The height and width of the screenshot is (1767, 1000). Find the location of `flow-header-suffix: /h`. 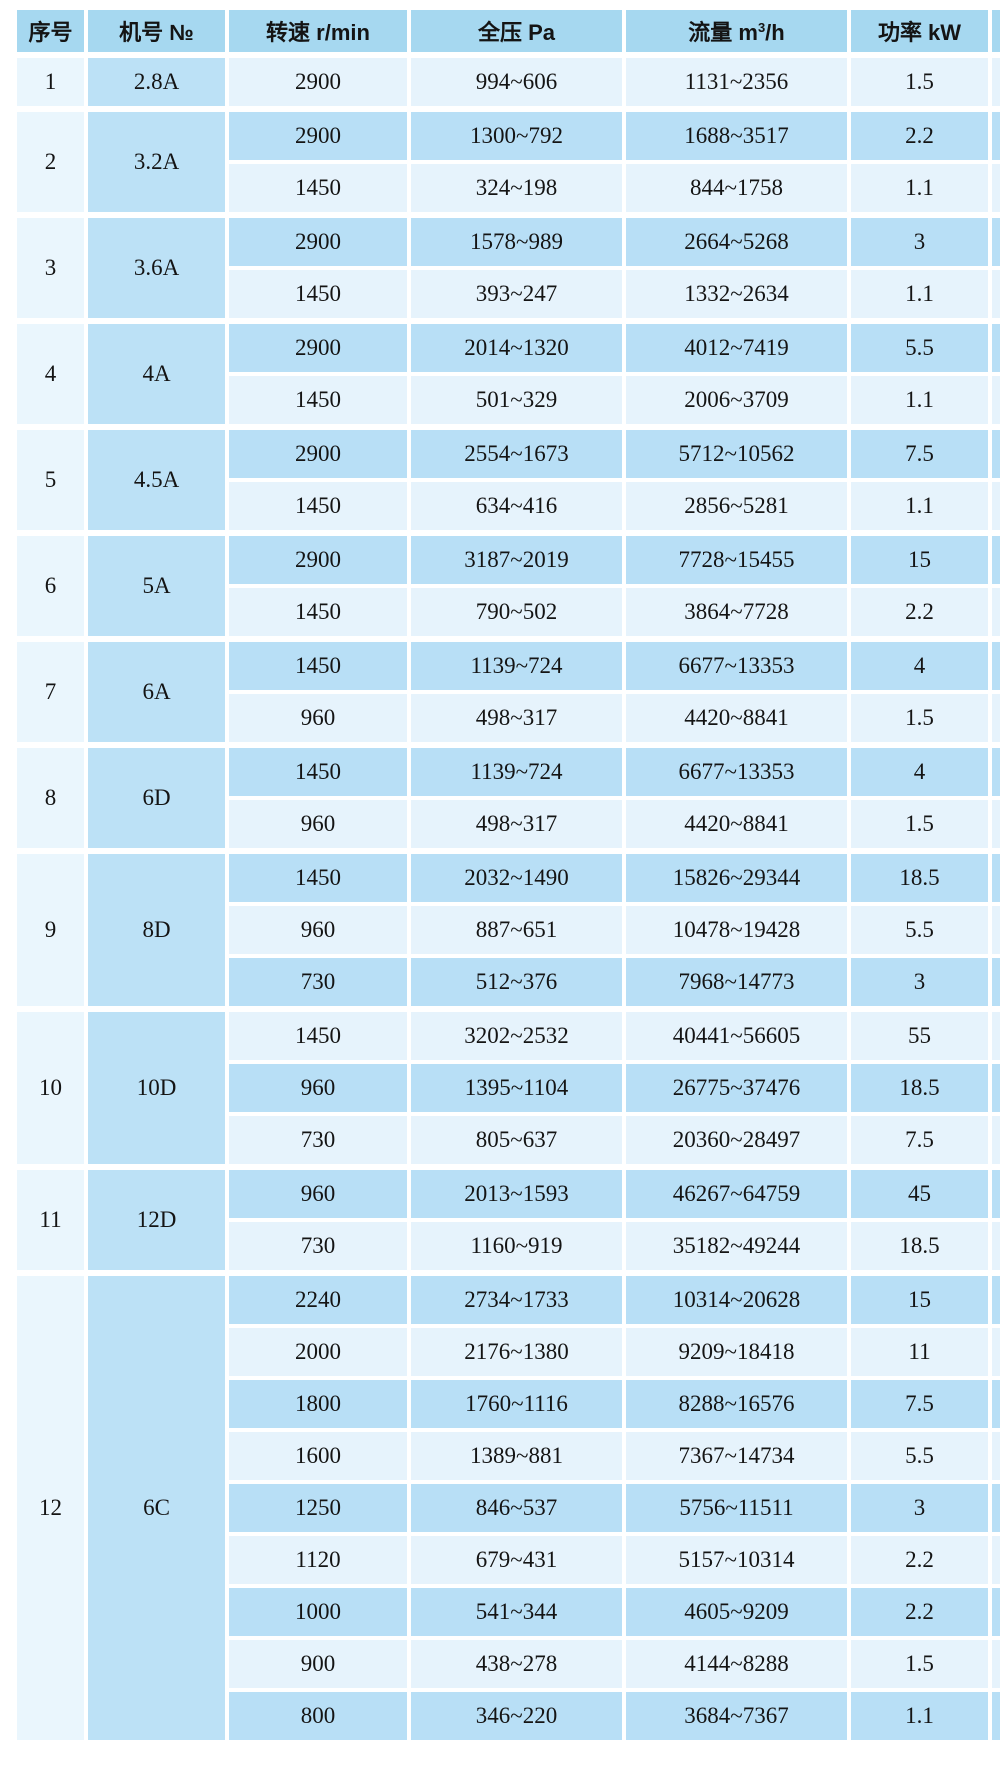

flow-header-suffix: /h is located at coordinates (775, 32).